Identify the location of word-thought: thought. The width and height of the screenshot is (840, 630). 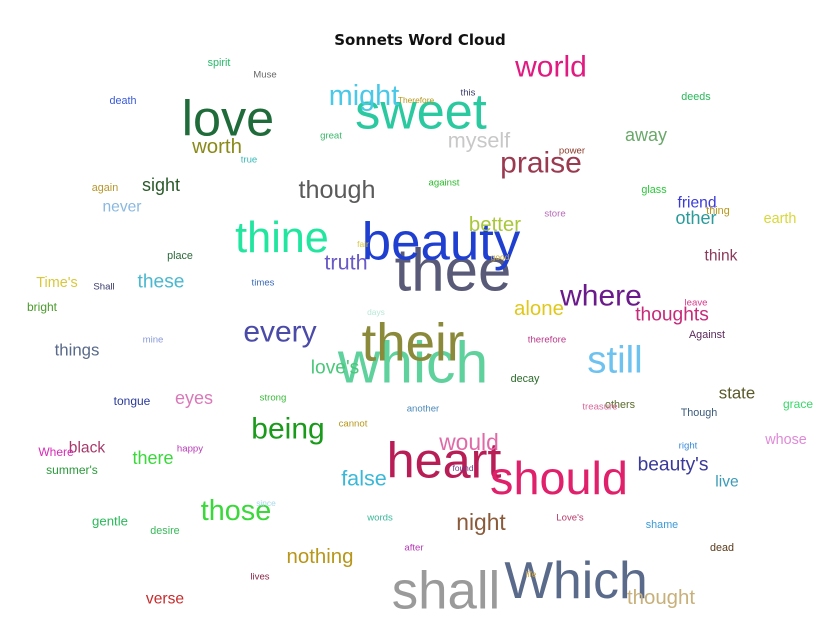
(661, 598).